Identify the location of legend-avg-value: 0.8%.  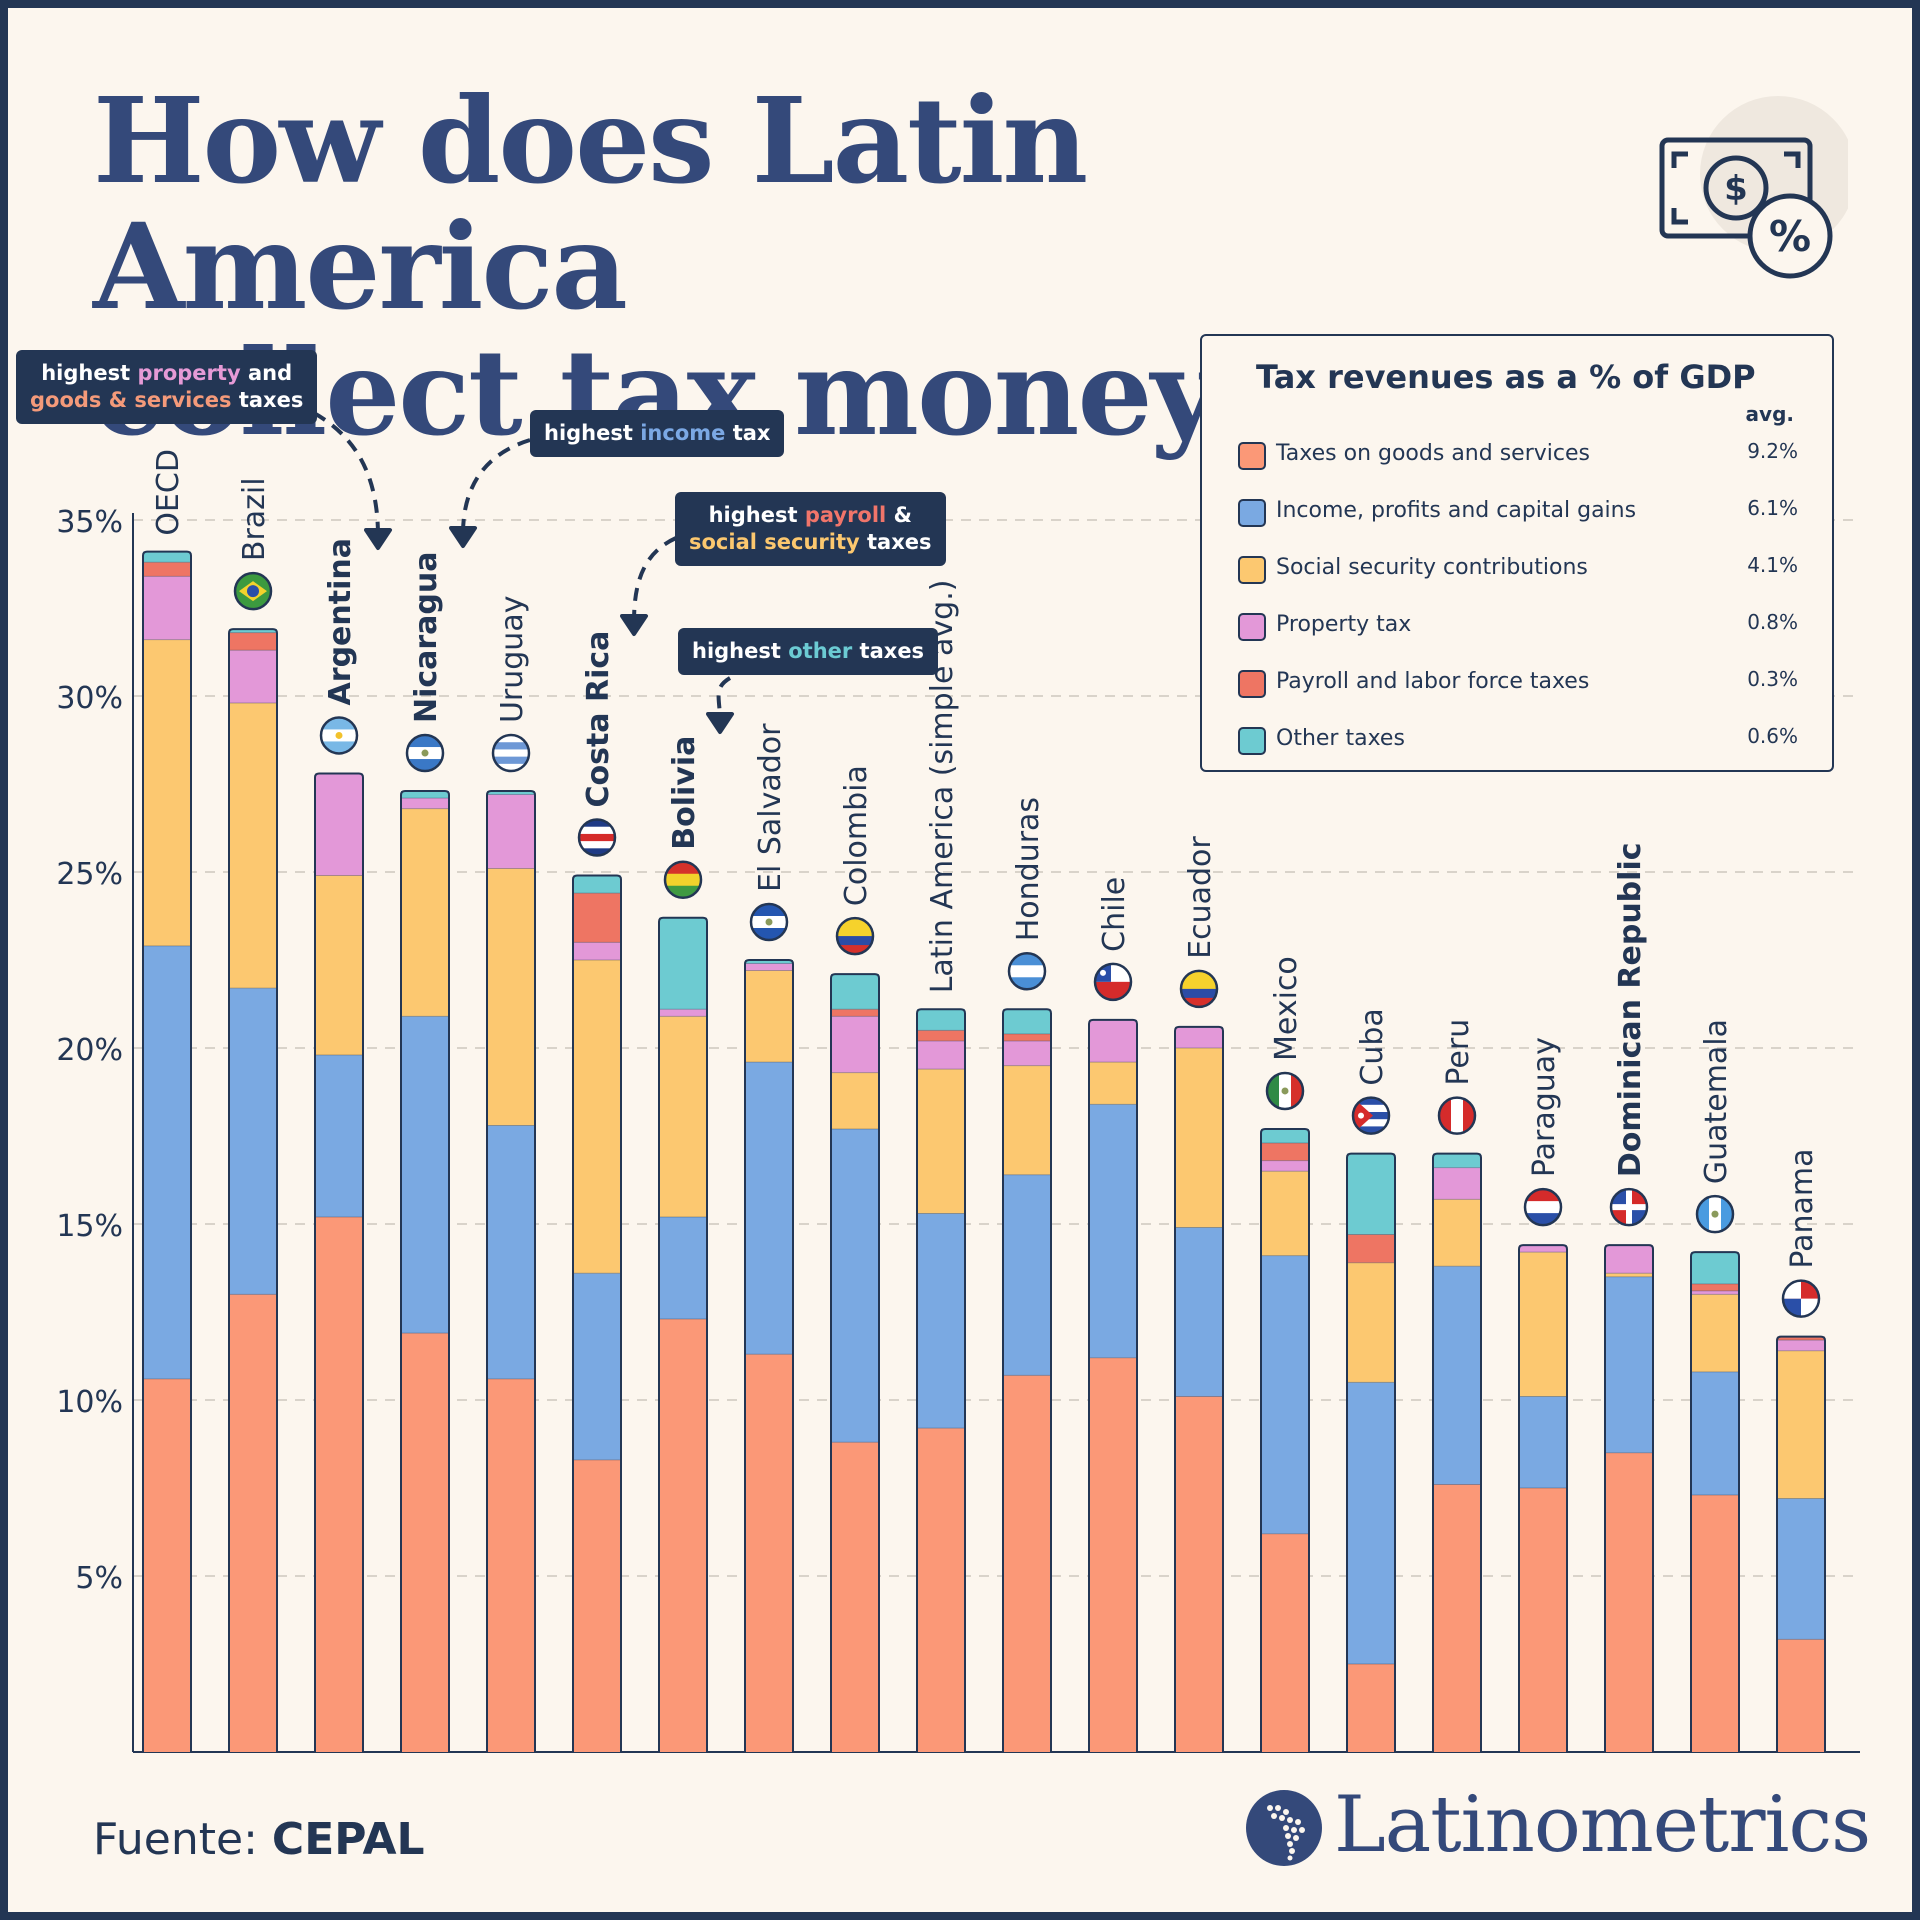
(1772, 622).